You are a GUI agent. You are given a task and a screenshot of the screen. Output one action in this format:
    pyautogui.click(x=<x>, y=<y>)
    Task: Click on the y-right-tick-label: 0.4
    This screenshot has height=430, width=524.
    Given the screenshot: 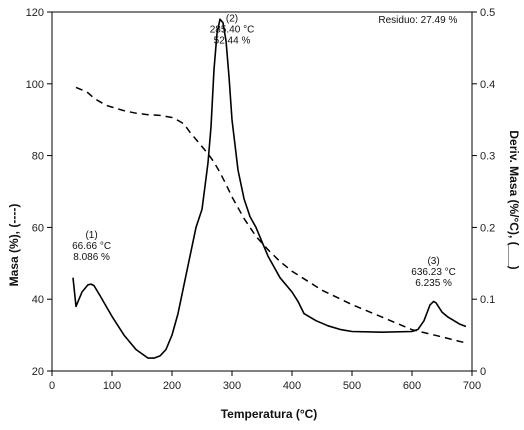 What is the action you would take?
    pyautogui.click(x=487, y=85)
    